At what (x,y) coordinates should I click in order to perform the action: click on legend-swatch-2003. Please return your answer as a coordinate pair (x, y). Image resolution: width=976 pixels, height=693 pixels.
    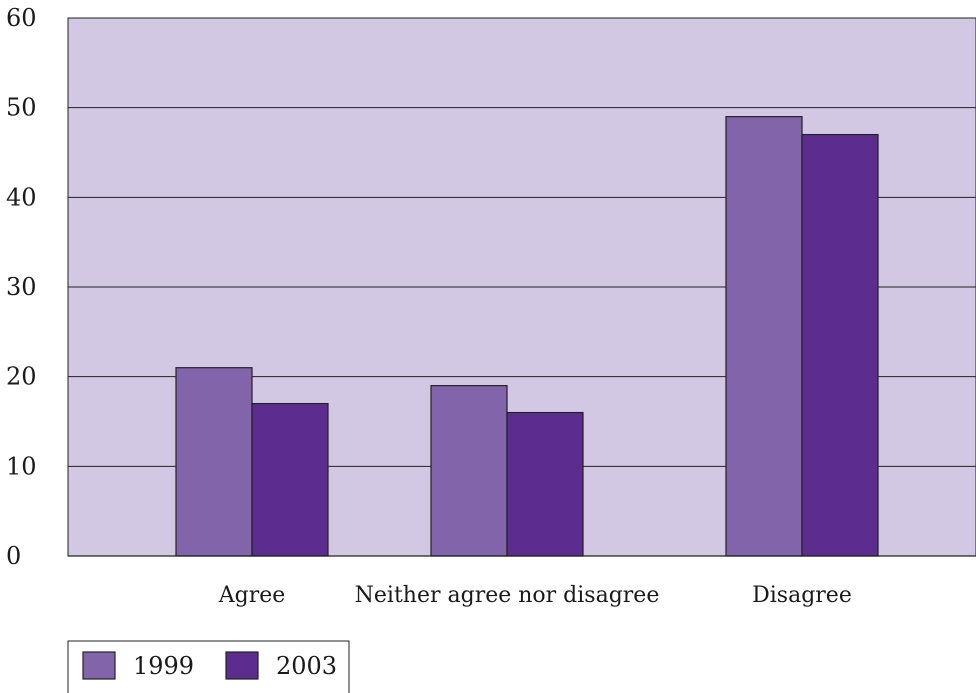
    Looking at the image, I should click on (242, 665).